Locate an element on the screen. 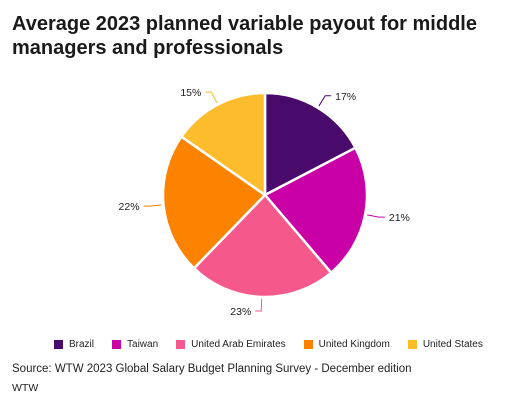 Image resolution: width=508 pixels, height=400 pixels. legend-item: United Arab Emirates is located at coordinates (231, 344).